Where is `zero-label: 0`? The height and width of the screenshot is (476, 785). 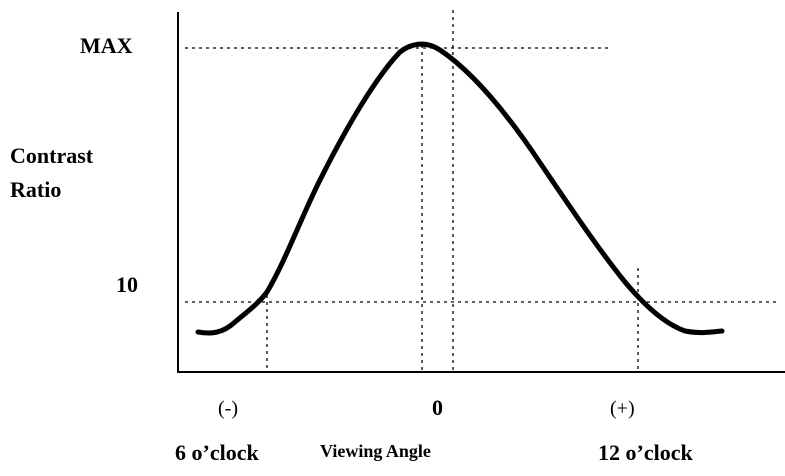
zero-label: 0 is located at coordinates (437, 407).